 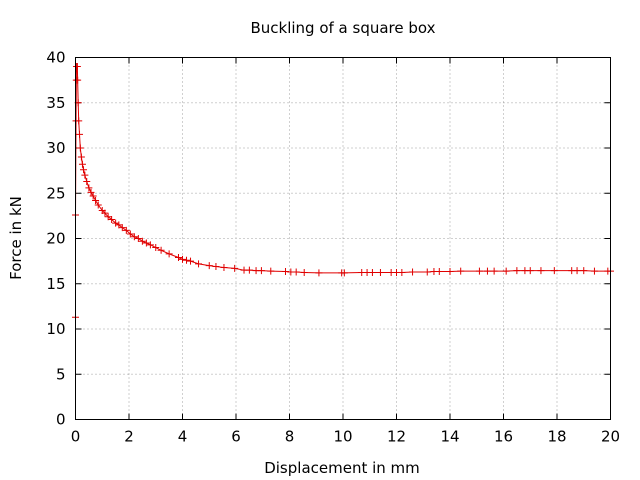 I want to click on x-tick-label: 8, so click(x=290, y=437).